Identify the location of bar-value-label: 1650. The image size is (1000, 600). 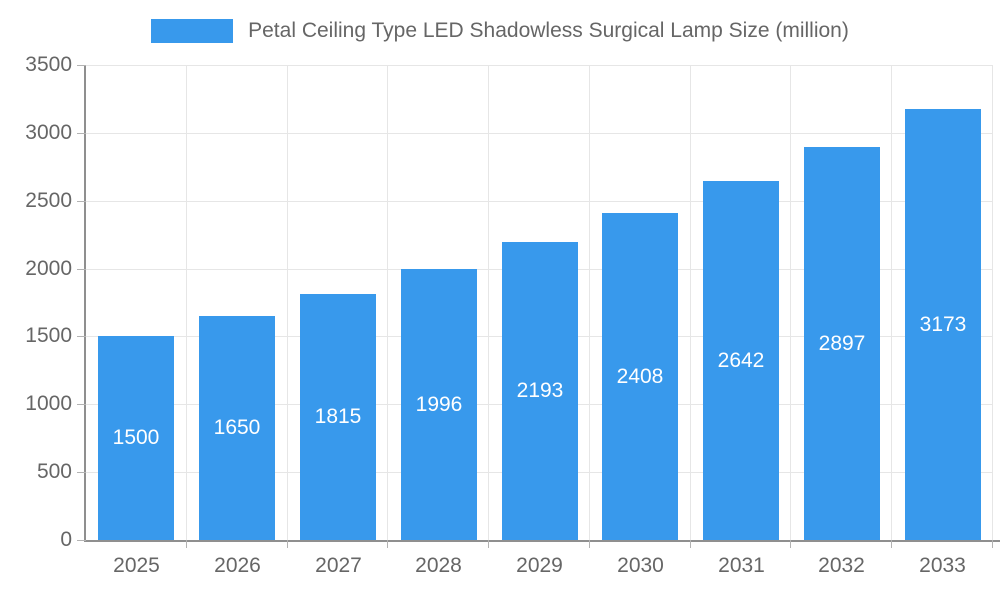
(237, 427).